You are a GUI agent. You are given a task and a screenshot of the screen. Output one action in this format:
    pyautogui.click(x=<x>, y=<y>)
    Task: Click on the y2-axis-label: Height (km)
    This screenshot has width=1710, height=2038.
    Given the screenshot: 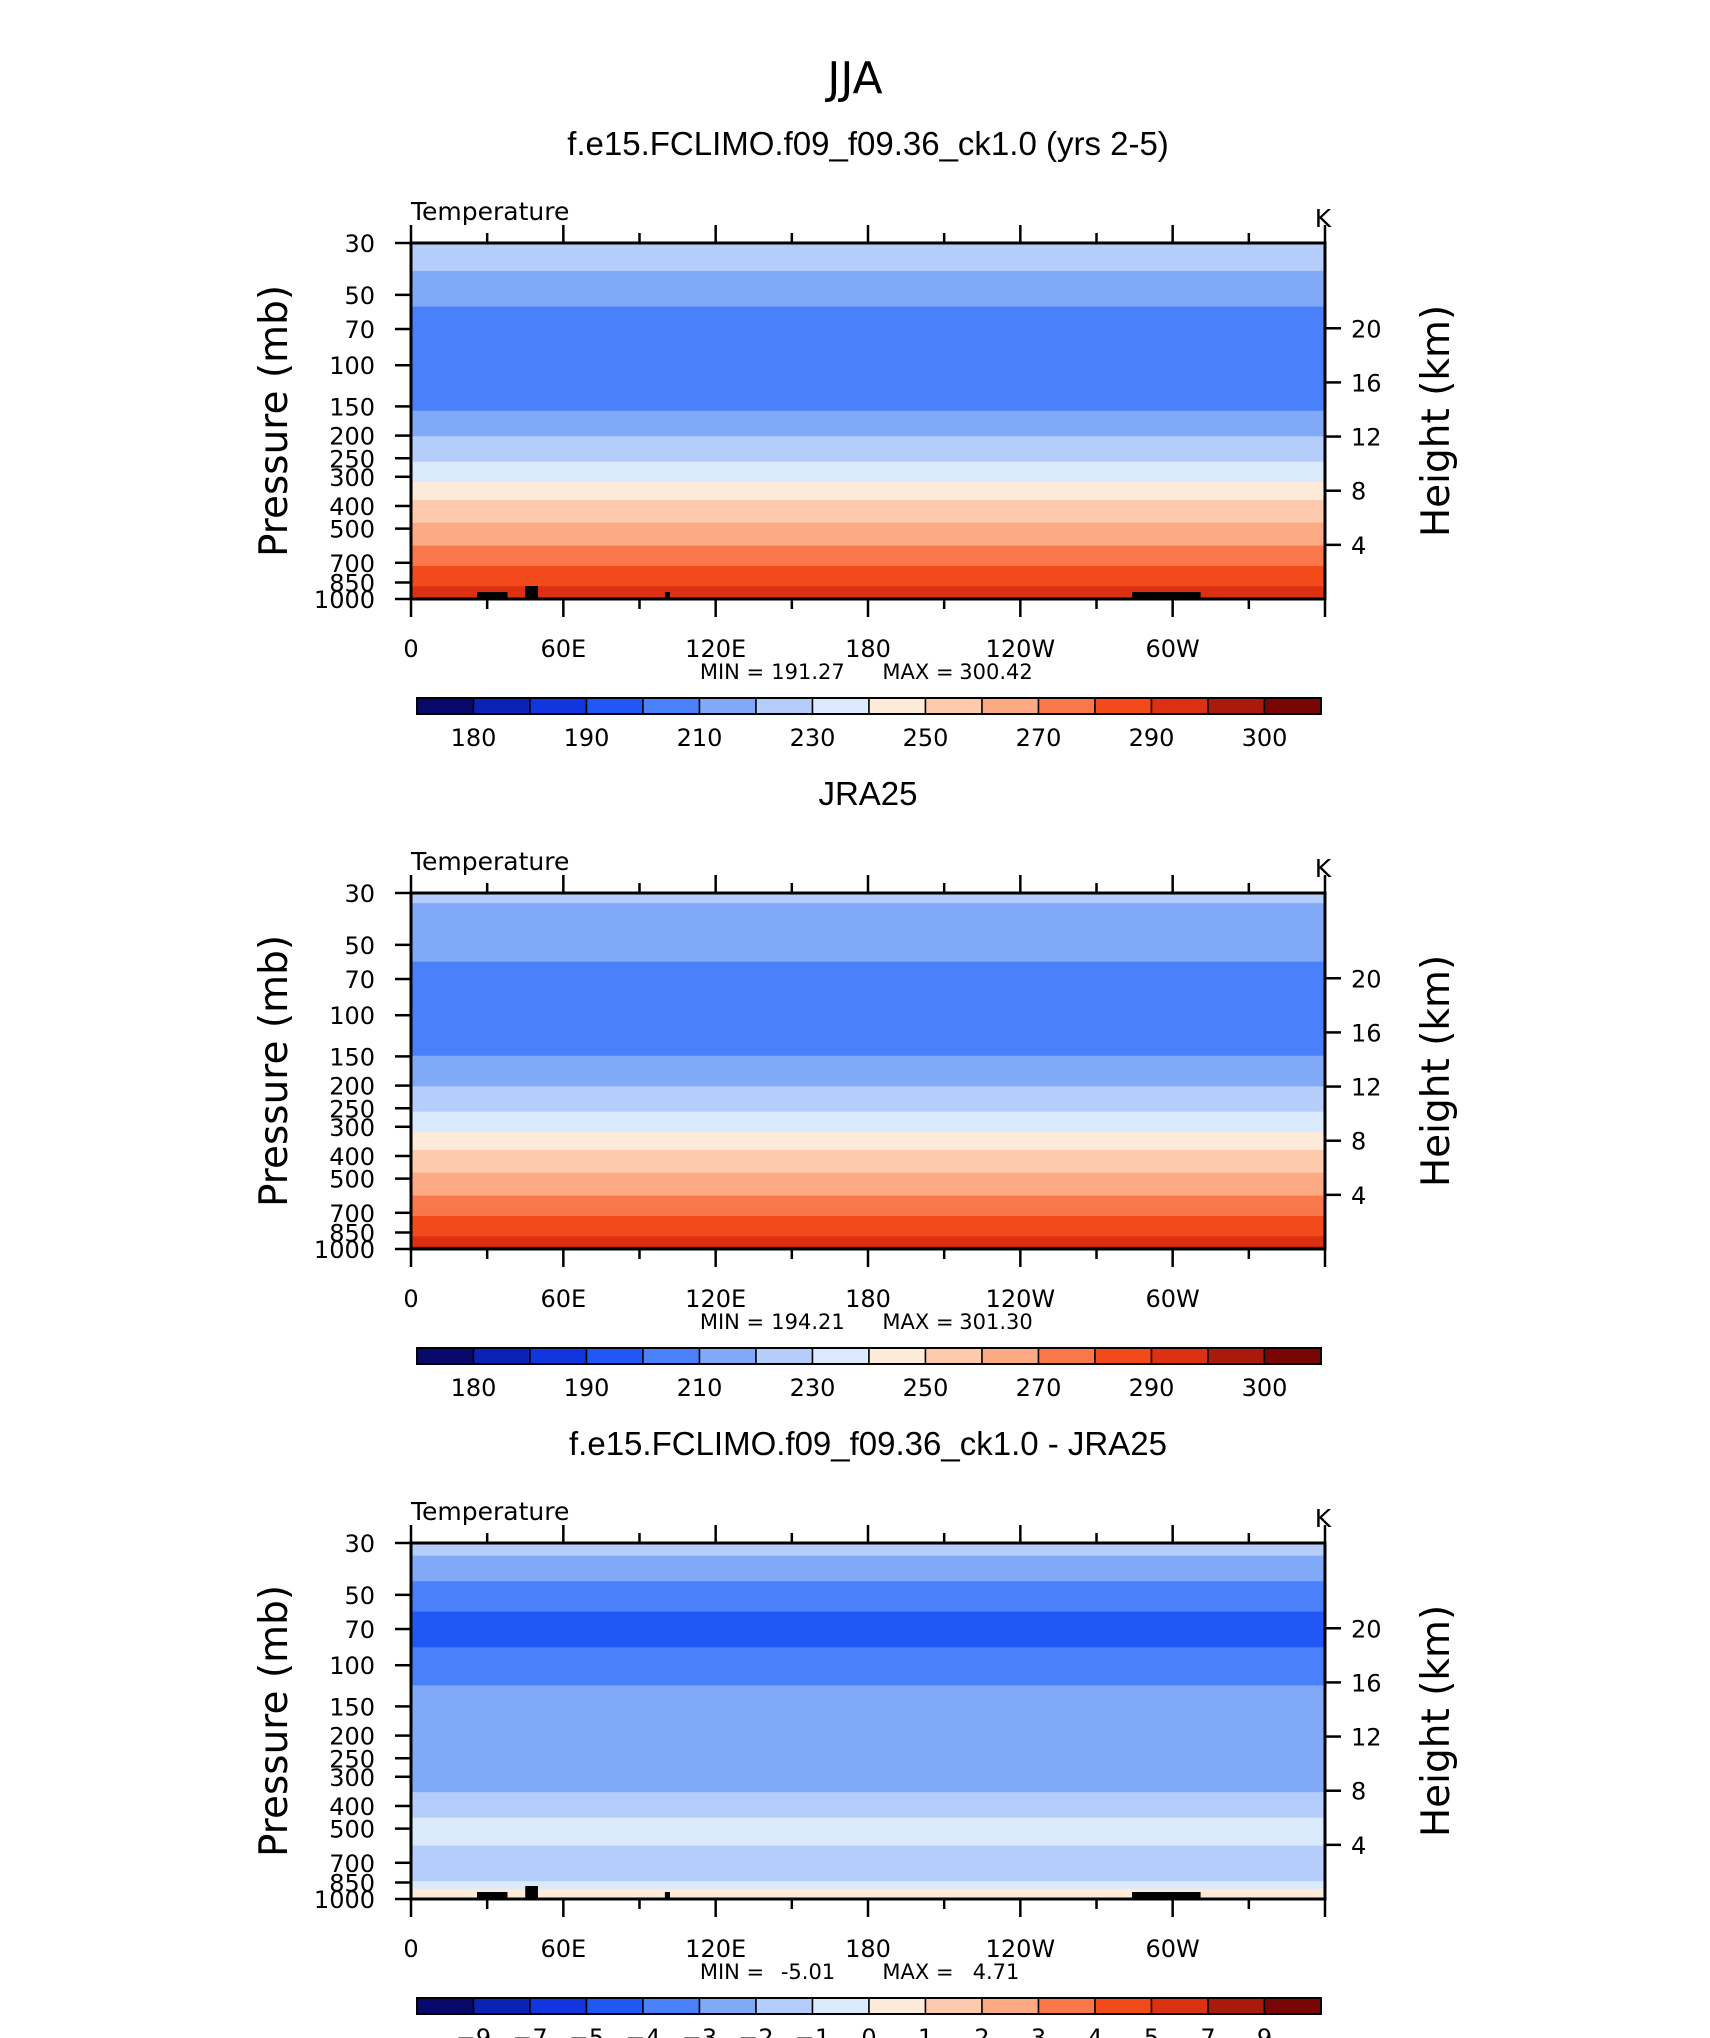 What is the action you would take?
    pyautogui.click(x=1436, y=1071)
    